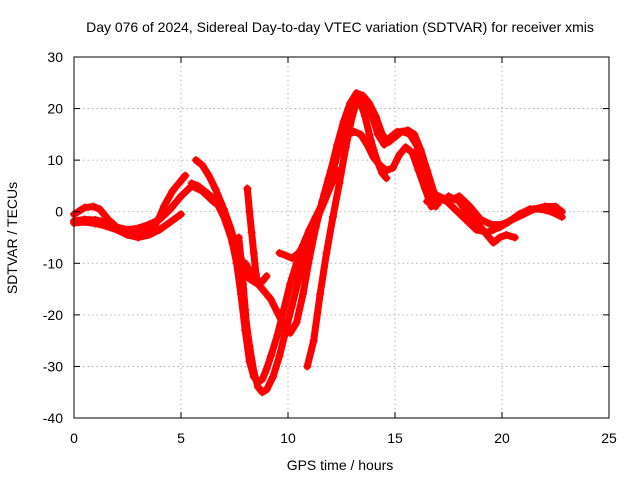 Image resolution: width=640 pixels, height=480 pixels. What do you see at coordinates (74, 438) in the screenshot?
I see `x-tick-label: 0` at bounding box center [74, 438].